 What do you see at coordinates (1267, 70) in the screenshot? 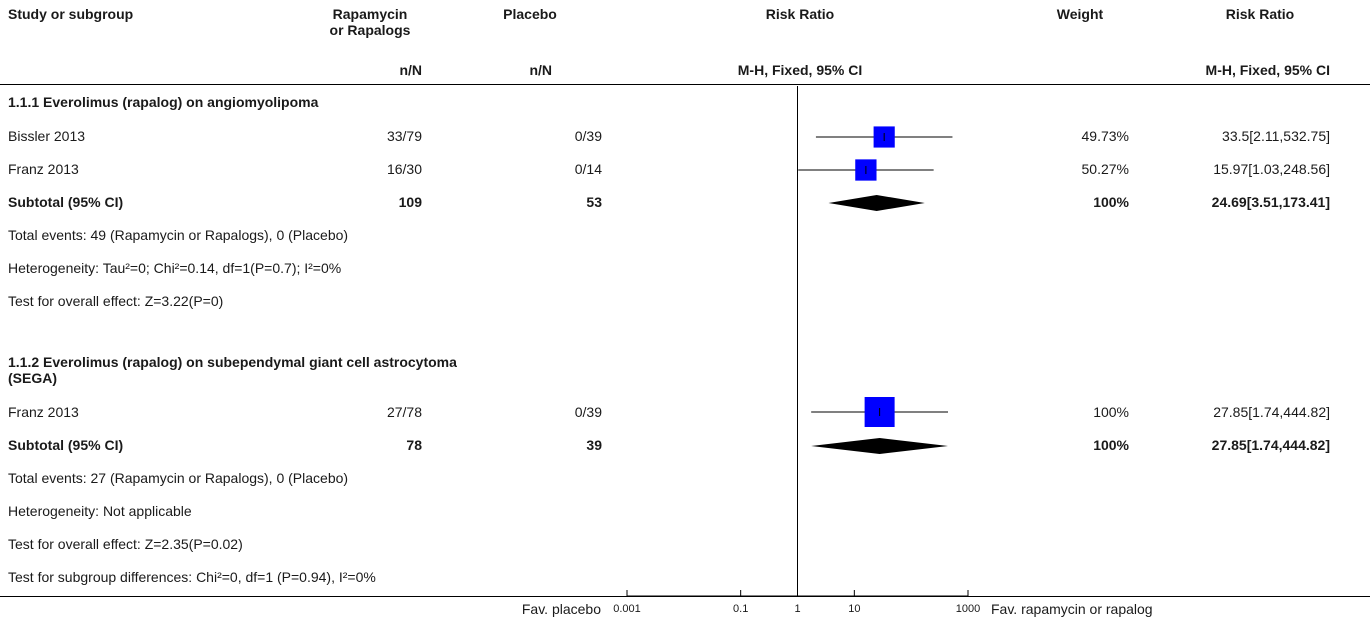
I see `subheader-risk-ratio-text: M-H, Fixed, 95% CI` at bounding box center [1267, 70].